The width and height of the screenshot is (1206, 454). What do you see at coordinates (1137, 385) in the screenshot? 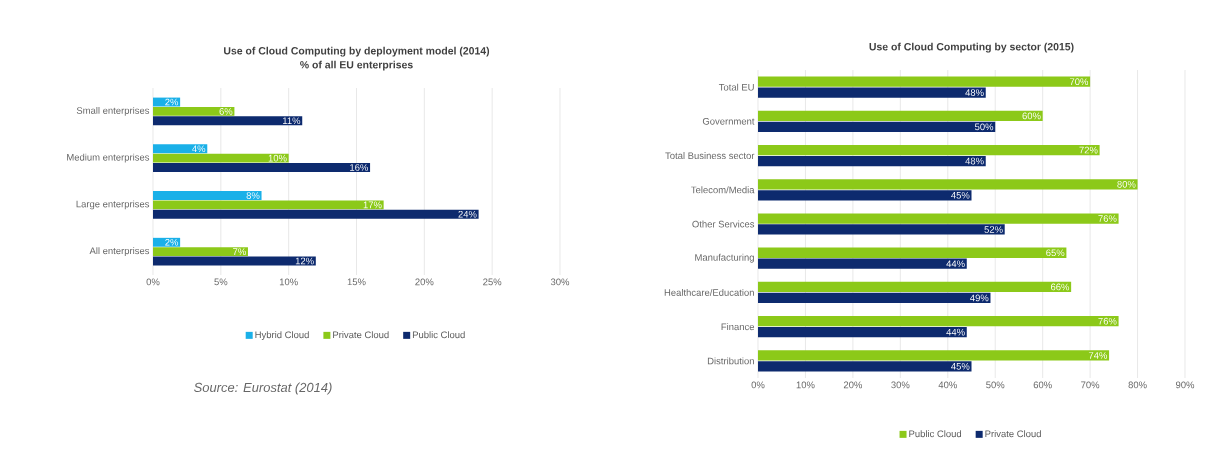
I see `x-tick-label: 80%` at bounding box center [1137, 385].